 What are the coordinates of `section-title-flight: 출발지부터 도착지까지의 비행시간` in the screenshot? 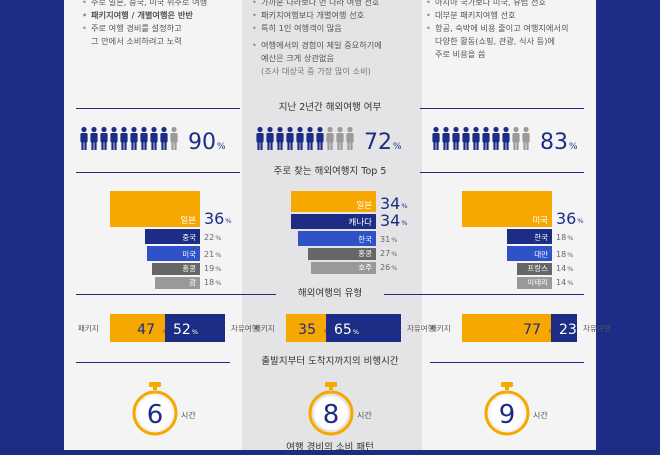 It's located at (330, 362).